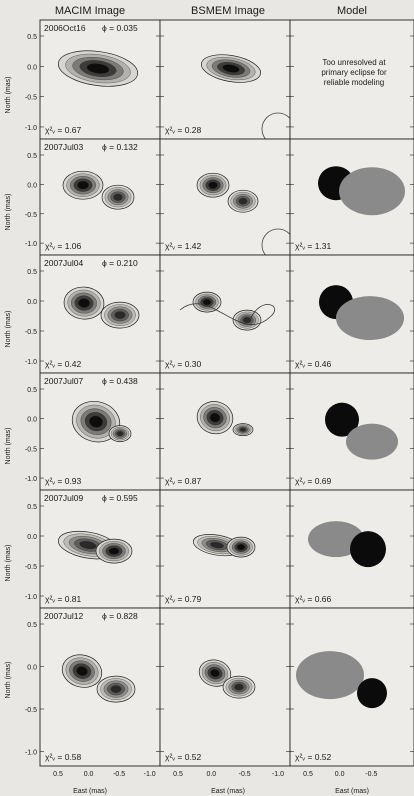 The height and width of the screenshot is (796, 414). I want to click on panel-row3-col2: χ²ᵥ = 0.30, so click(225, 314).